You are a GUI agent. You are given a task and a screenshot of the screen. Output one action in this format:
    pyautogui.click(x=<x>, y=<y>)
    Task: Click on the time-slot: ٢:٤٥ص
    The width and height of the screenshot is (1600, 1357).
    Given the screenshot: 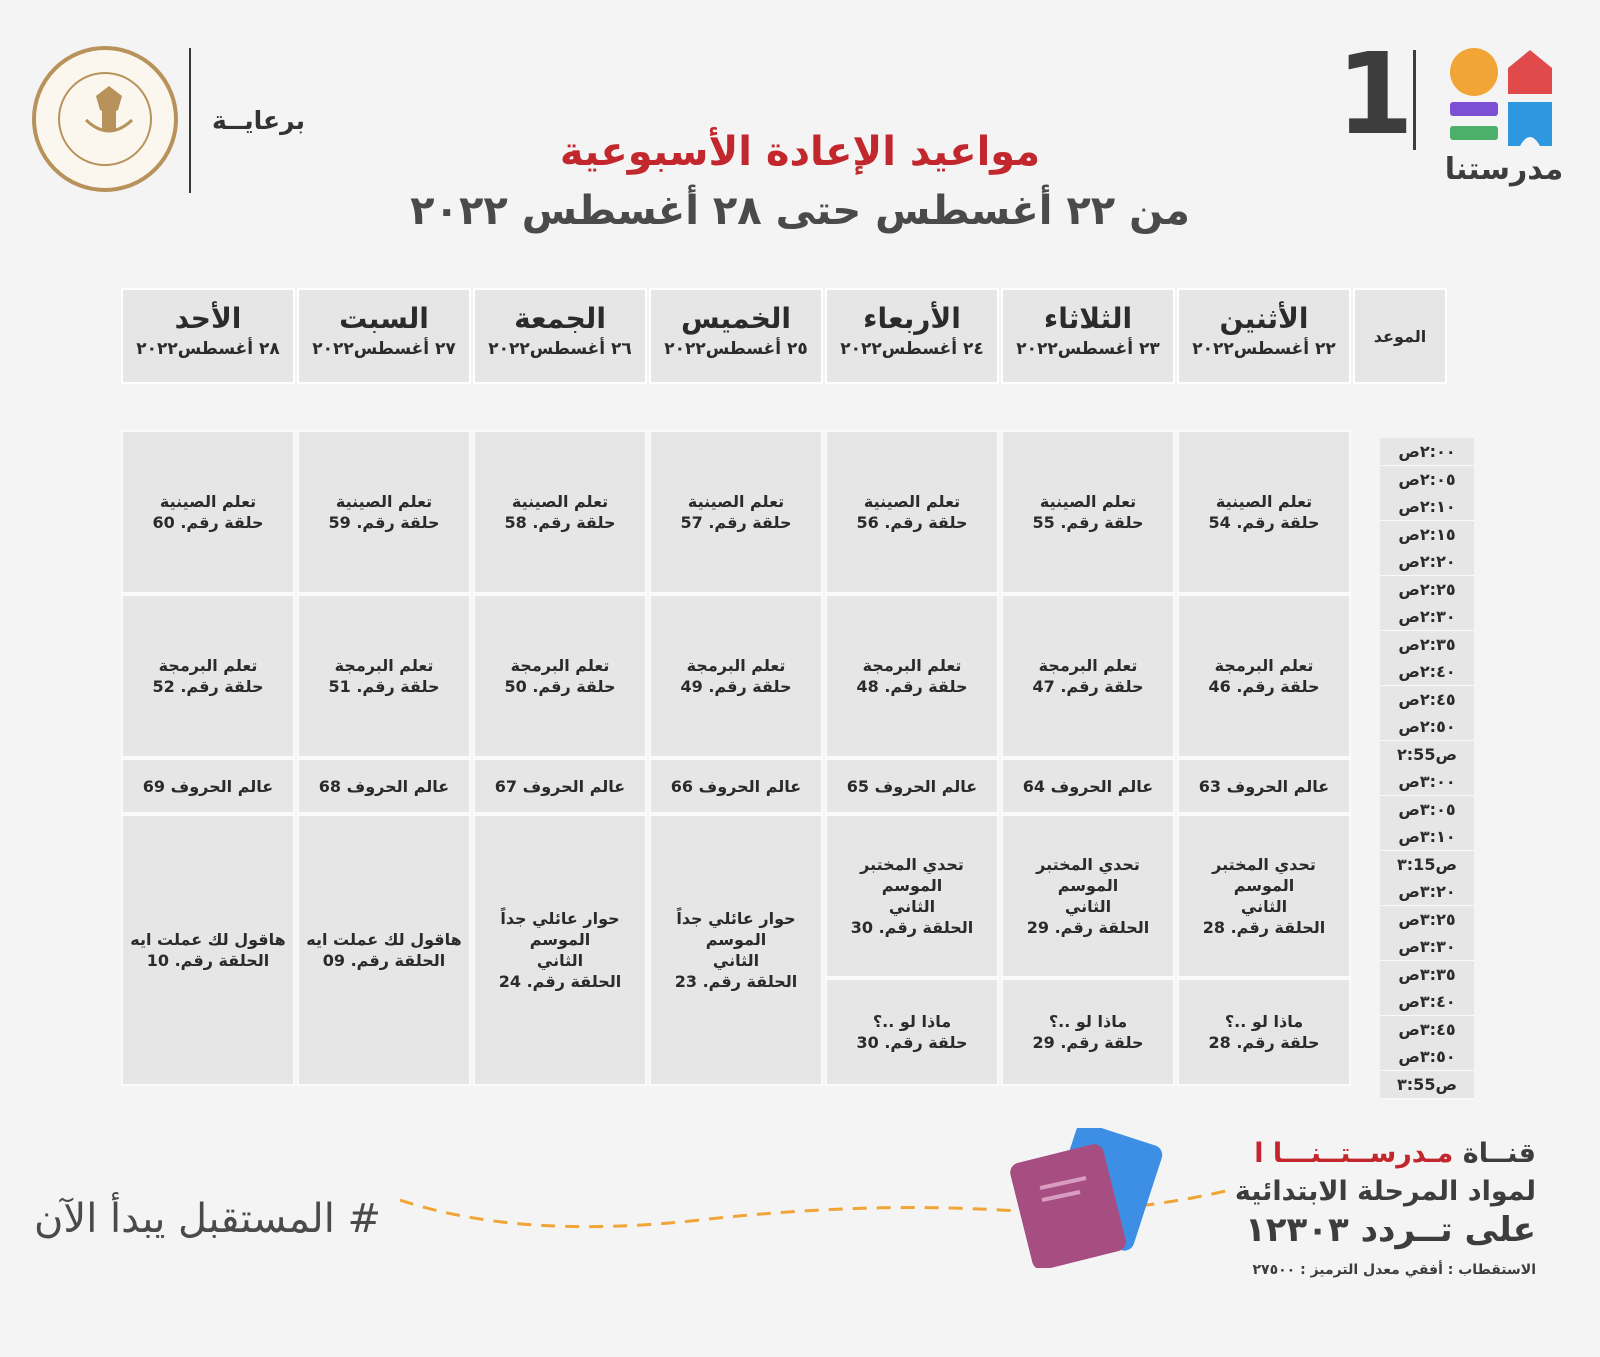 What is the action you would take?
    pyautogui.click(x=1427, y=699)
    